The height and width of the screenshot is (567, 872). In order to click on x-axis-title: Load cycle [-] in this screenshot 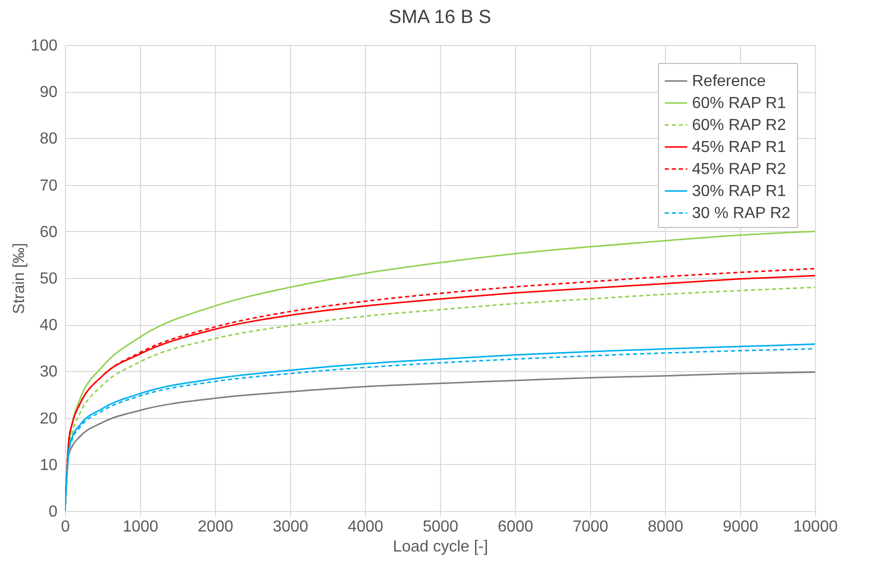, I will do `click(440, 547)`.